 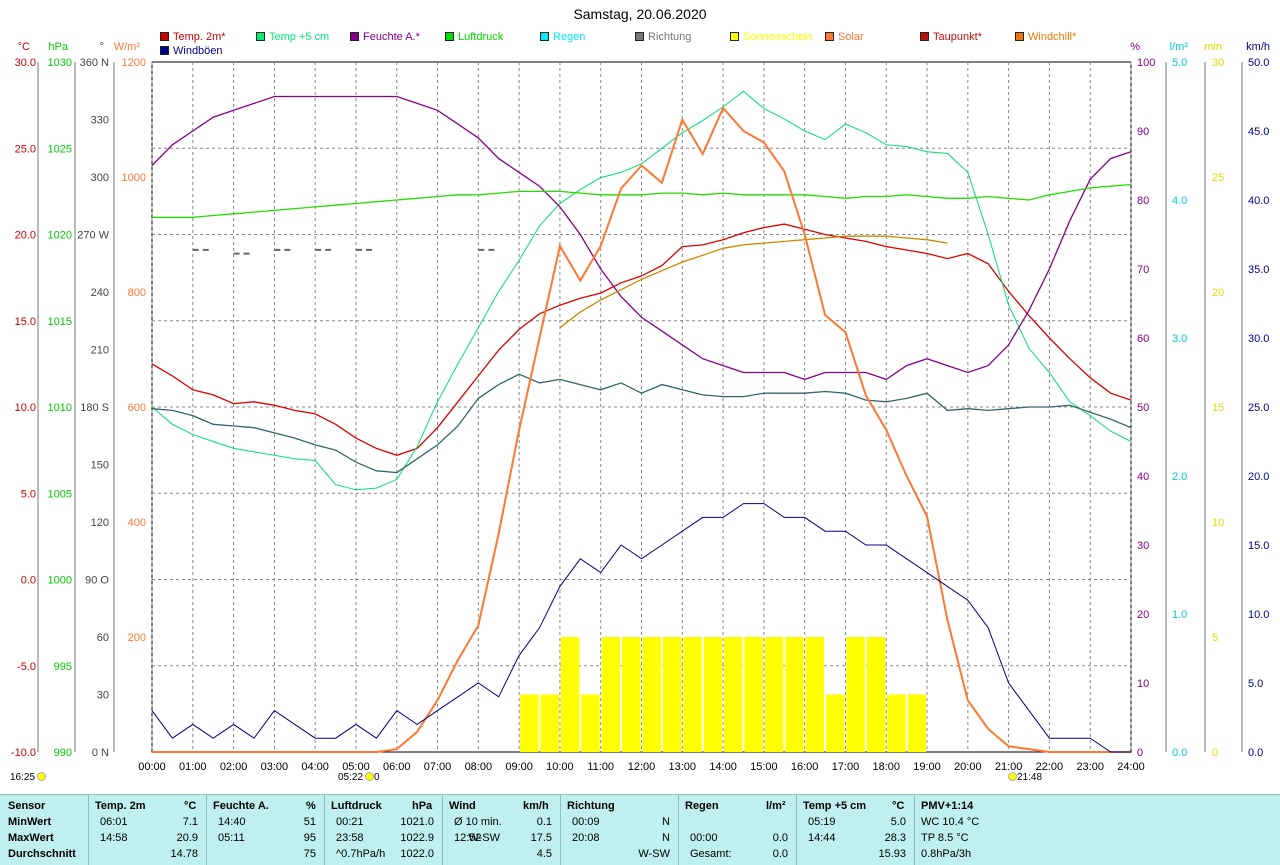 What do you see at coordinates (120, 806) in the screenshot?
I see `stats-header-temp: Temp. 2m` at bounding box center [120, 806].